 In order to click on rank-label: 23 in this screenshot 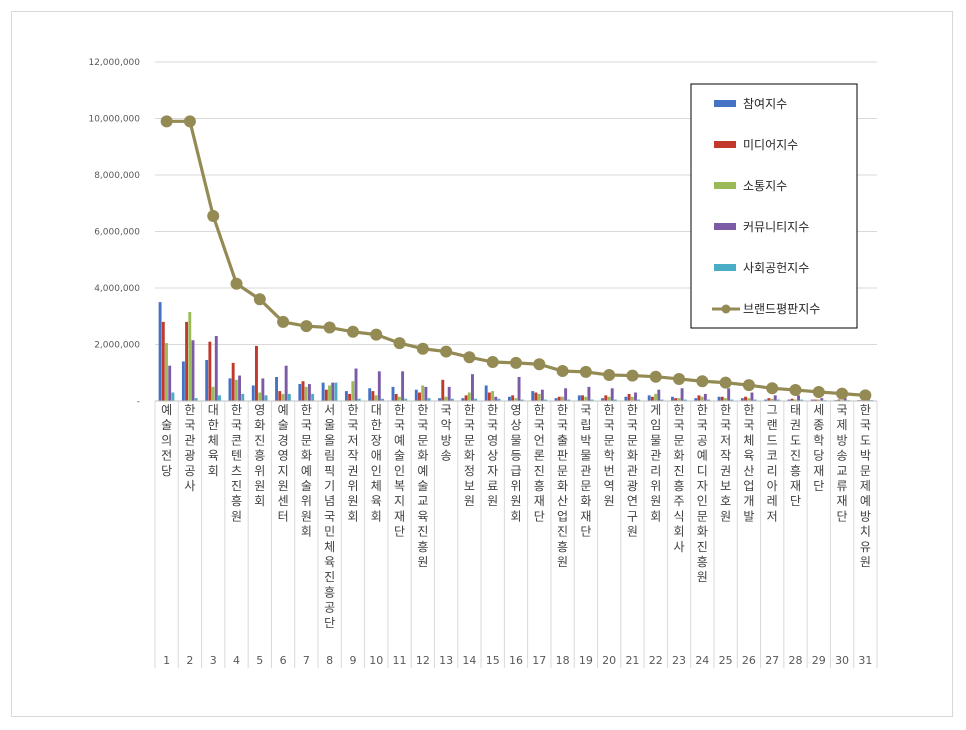, I will do `click(679, 660)`.